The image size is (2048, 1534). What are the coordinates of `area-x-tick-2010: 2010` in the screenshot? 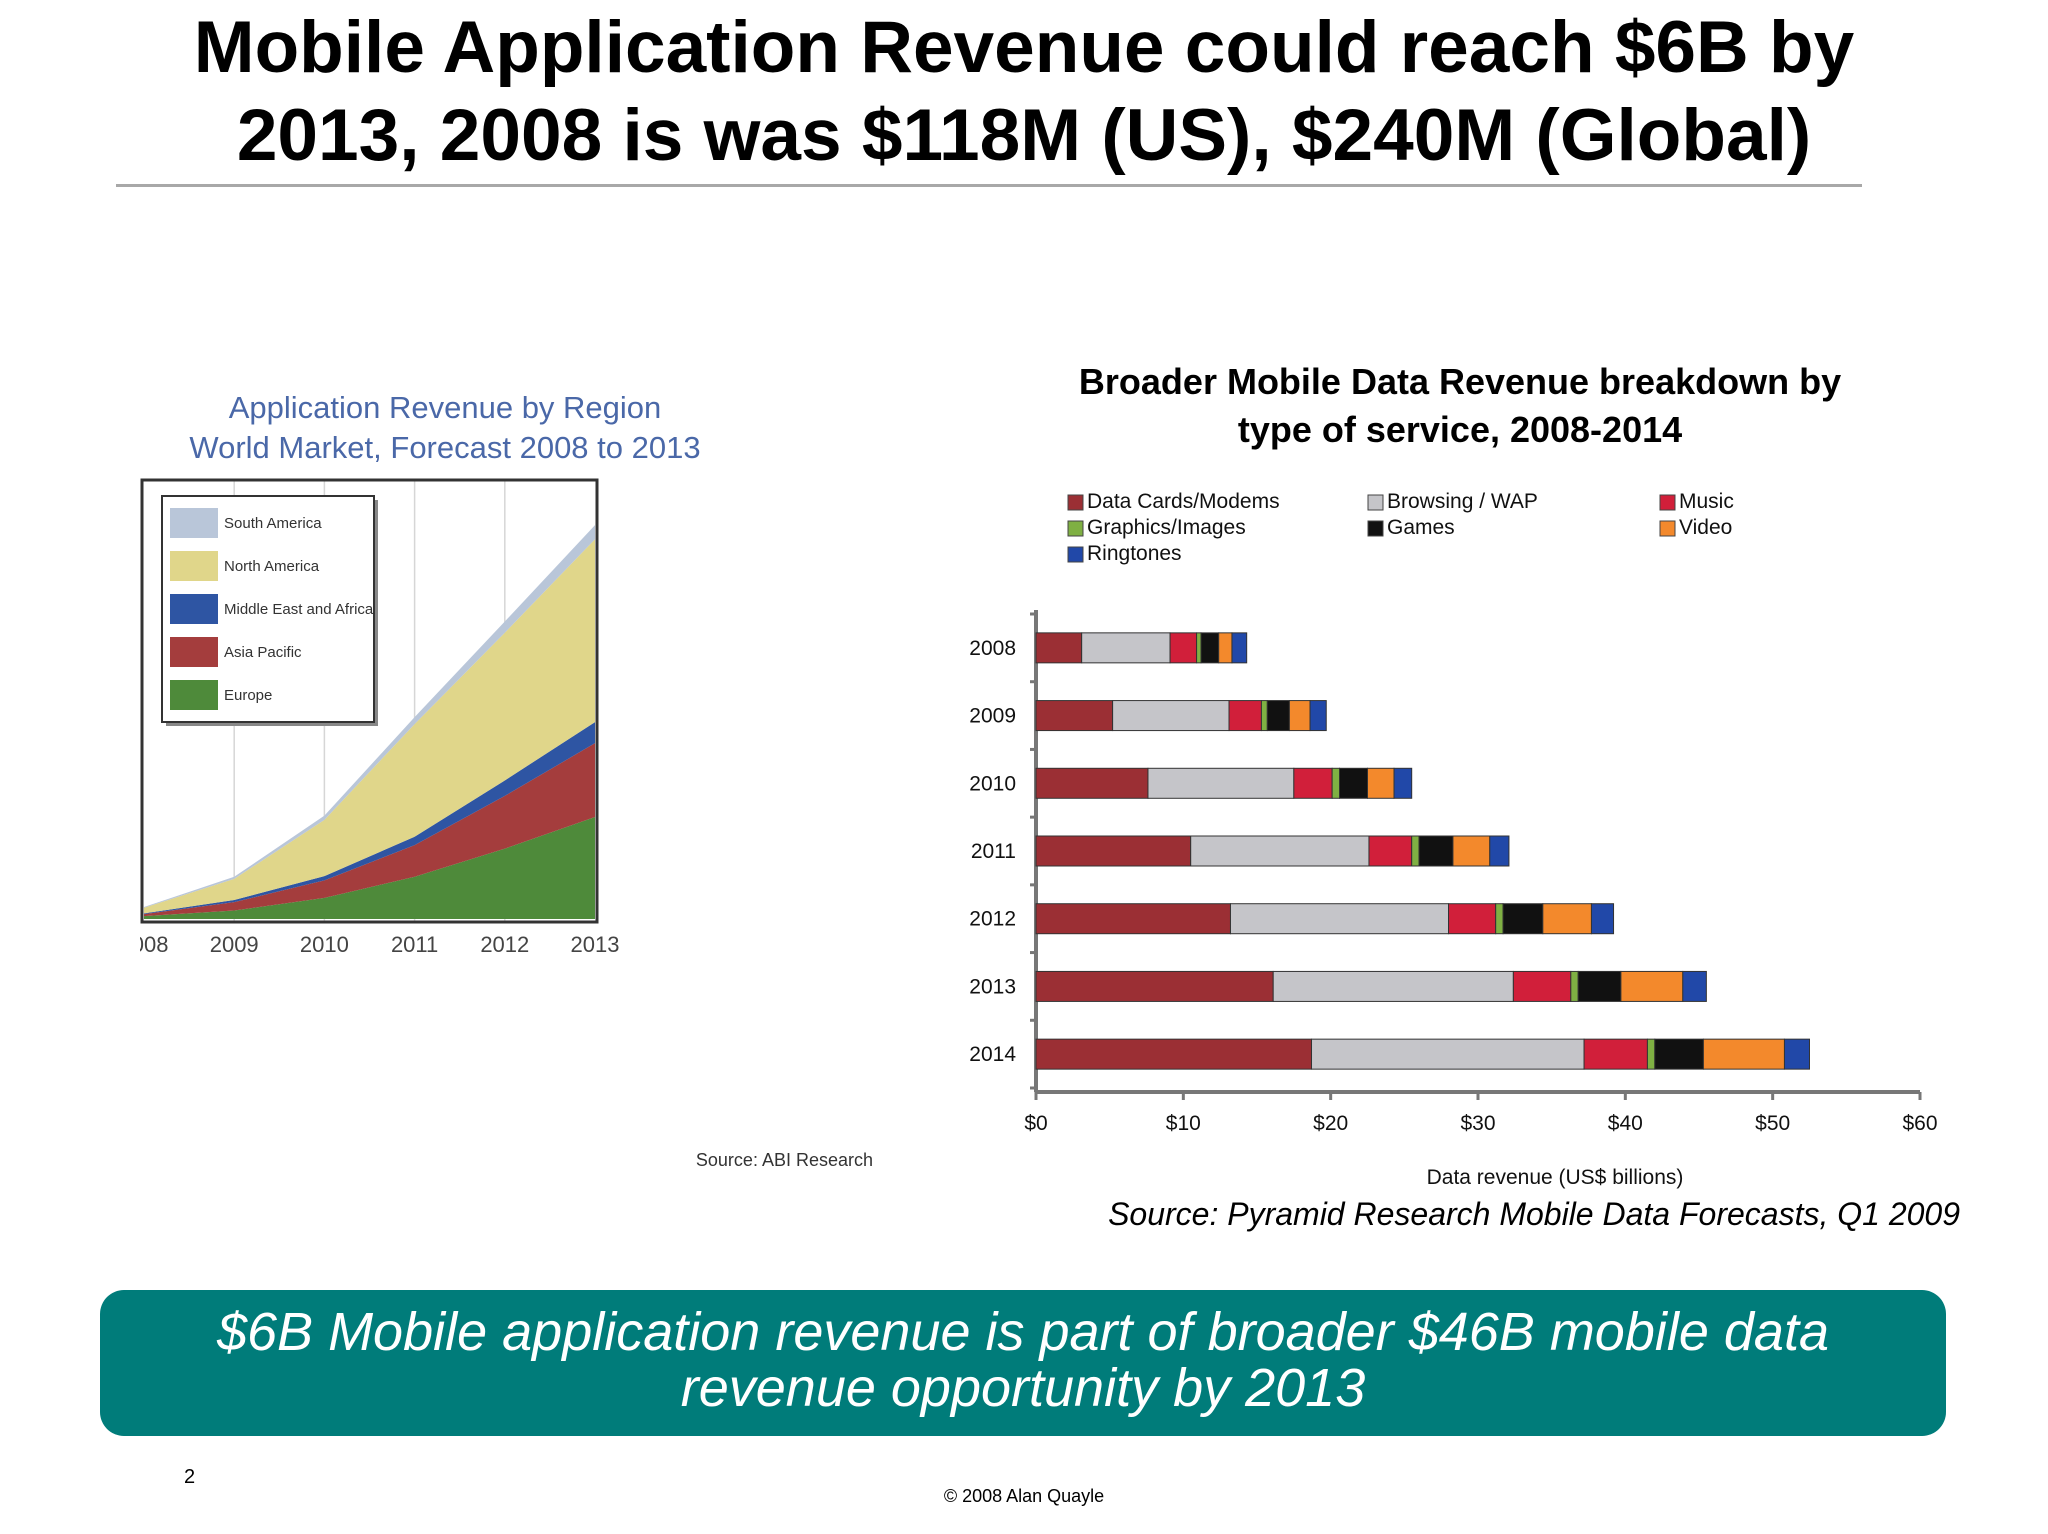 It's located at (324, 944).